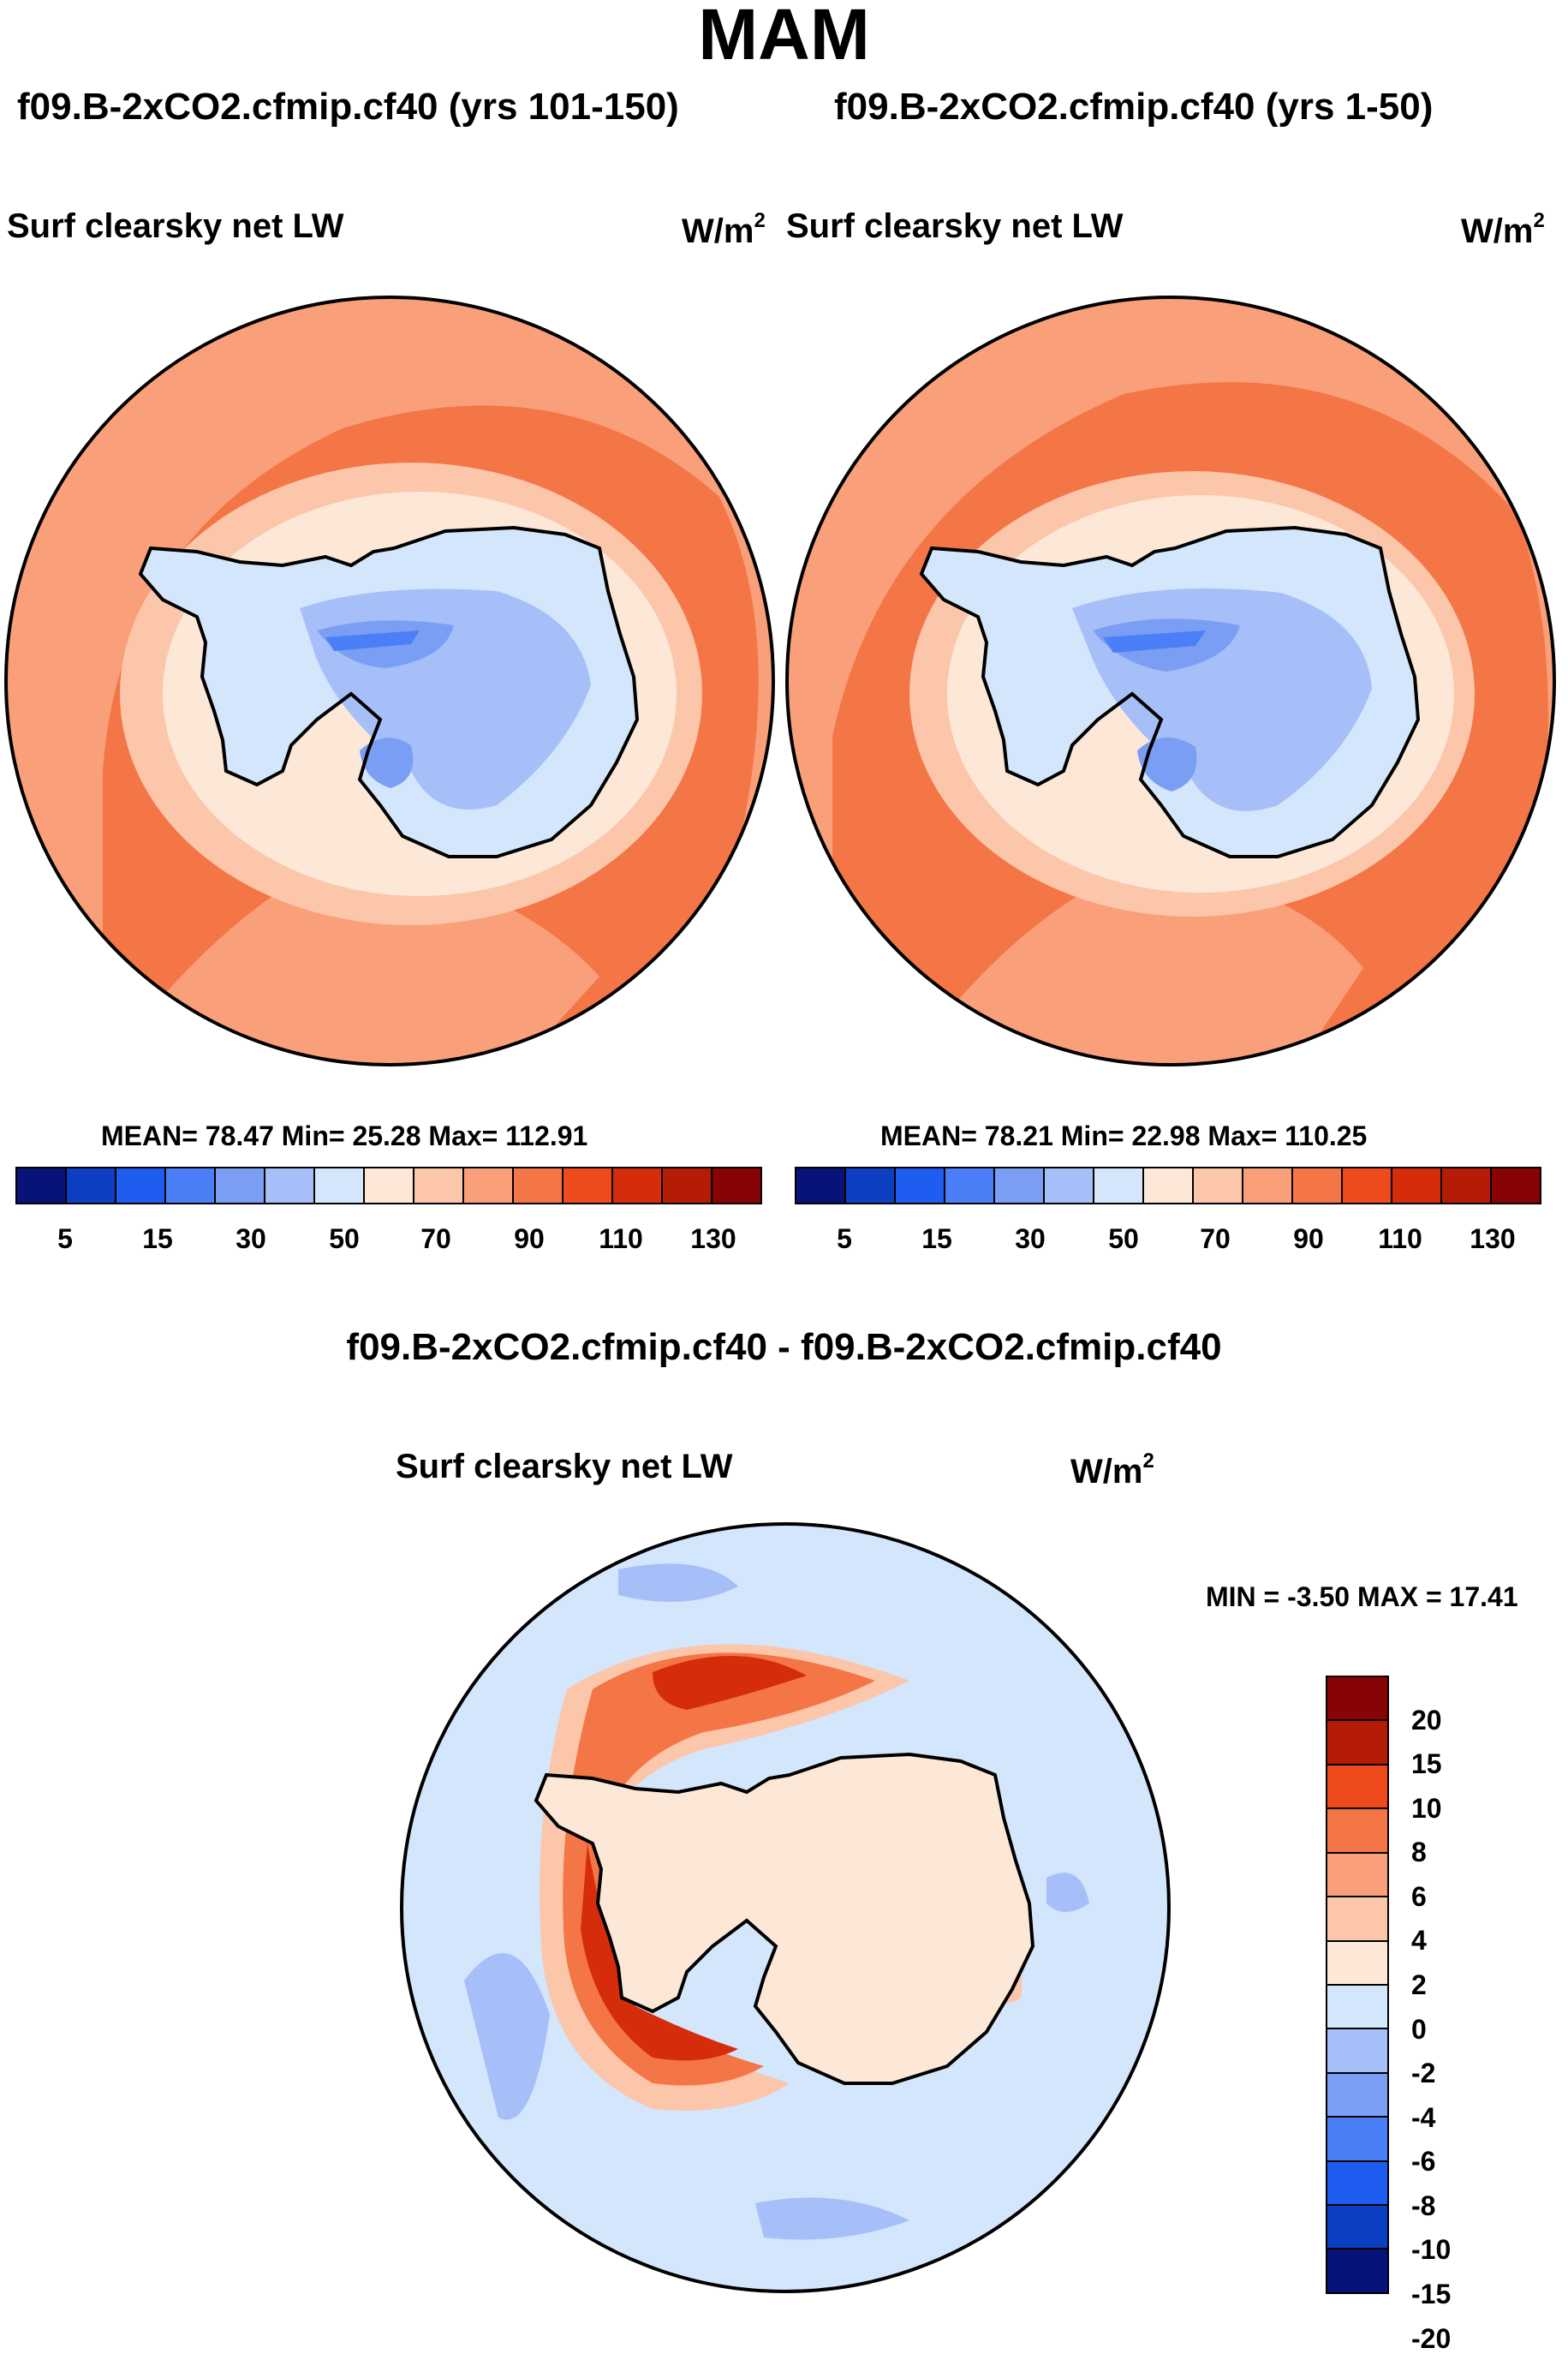  I want to click on panel-1-units: W/m2, so click(724, 230).